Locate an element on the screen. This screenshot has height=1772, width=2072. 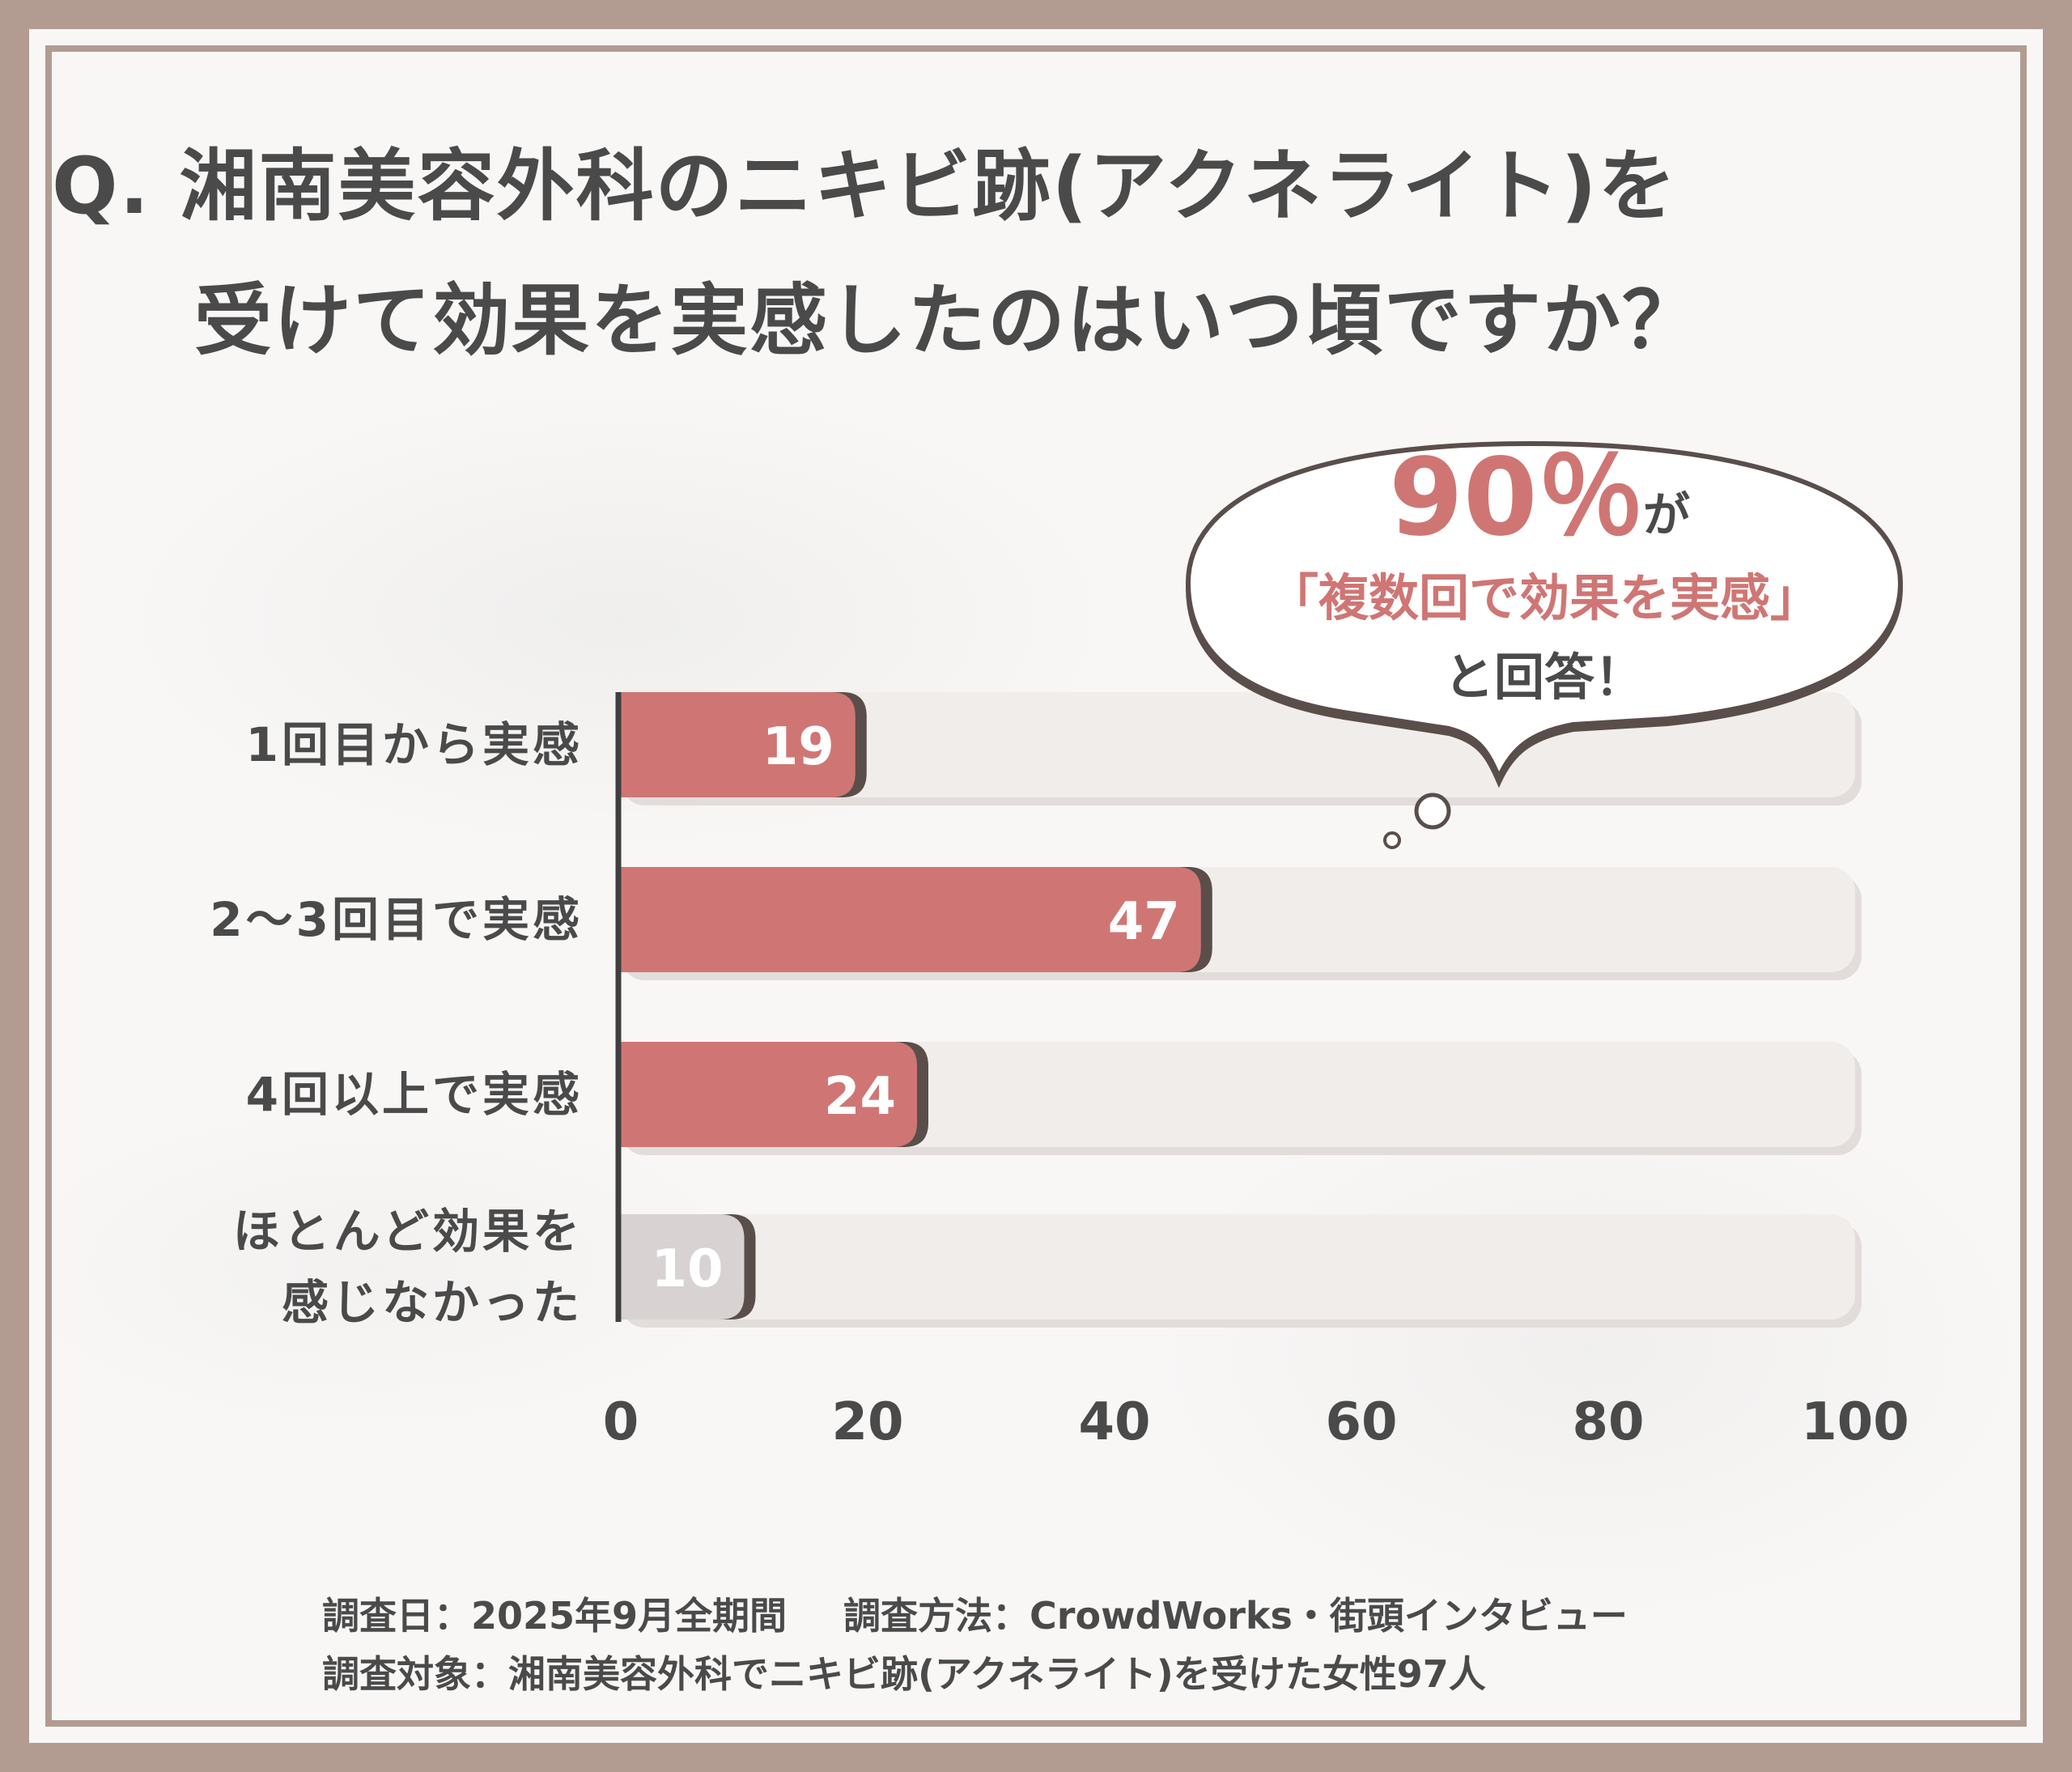
callout-highlight: 「複数回で効果を実感」 is located at coordinates (1544, 598).